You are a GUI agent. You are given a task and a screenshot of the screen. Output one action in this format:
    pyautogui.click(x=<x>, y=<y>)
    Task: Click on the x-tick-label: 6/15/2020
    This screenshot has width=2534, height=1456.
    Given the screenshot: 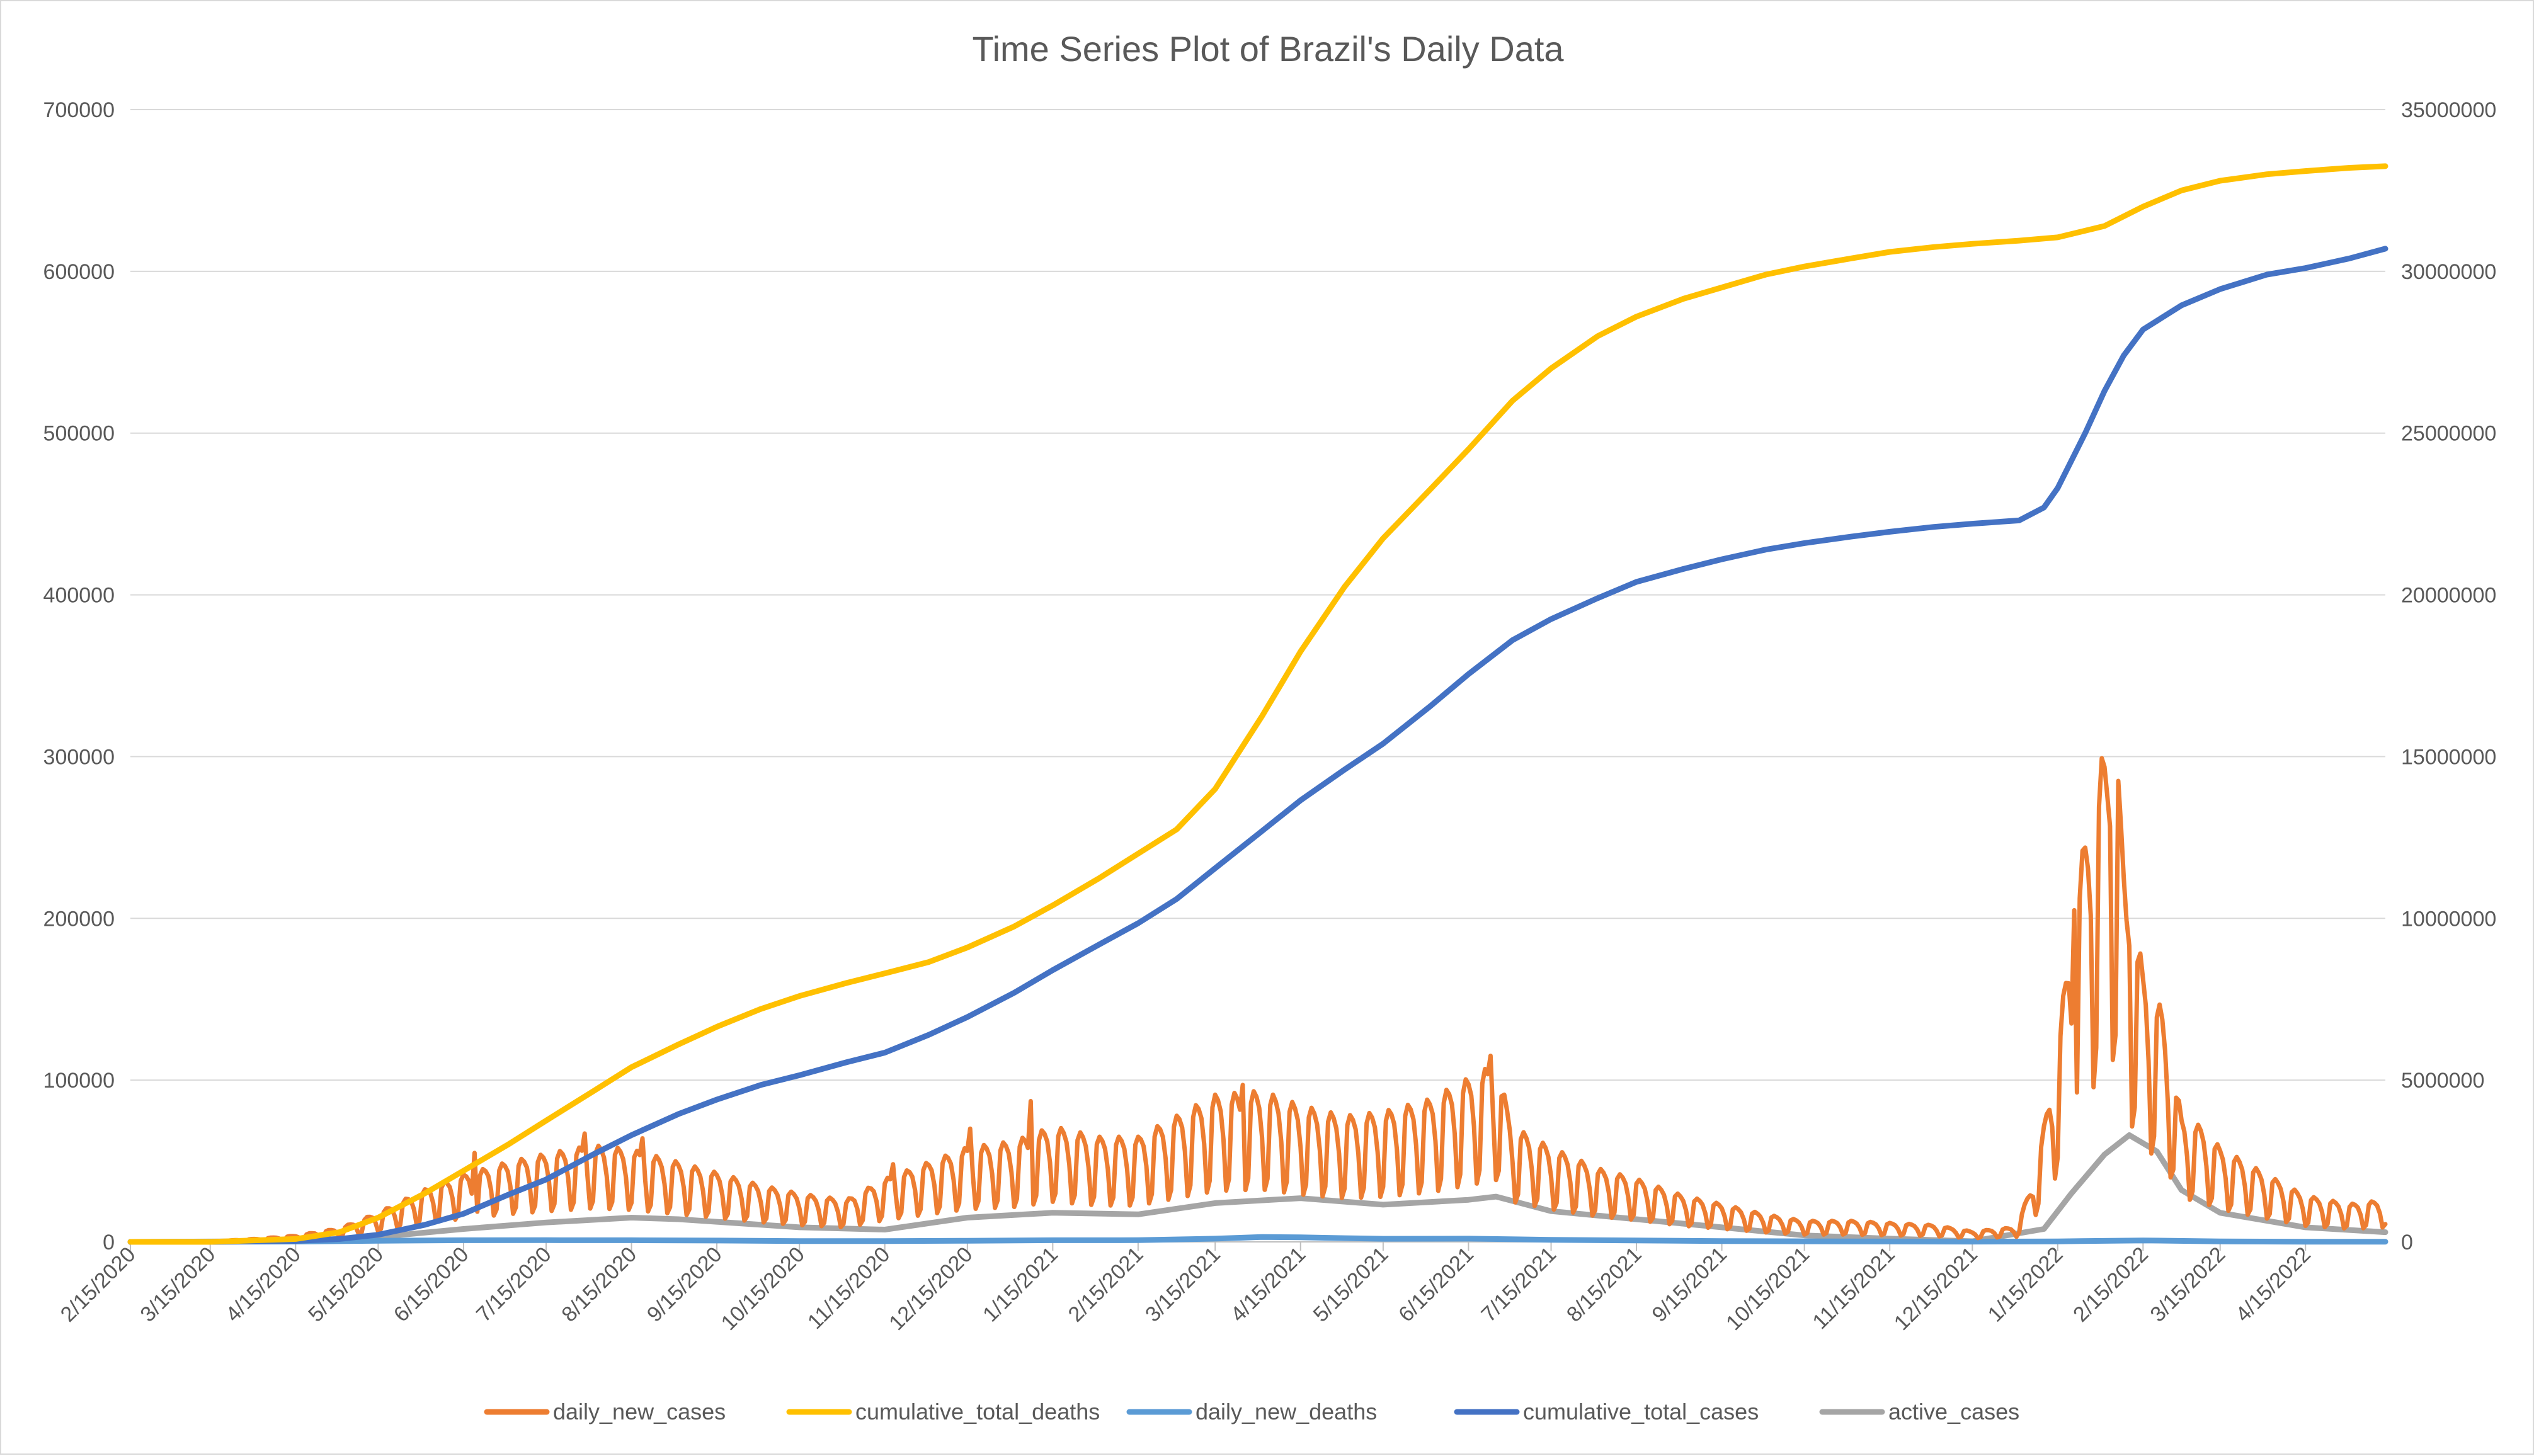 What is the action you would take?
    pyautogui.click(x=432, y=1285)
    